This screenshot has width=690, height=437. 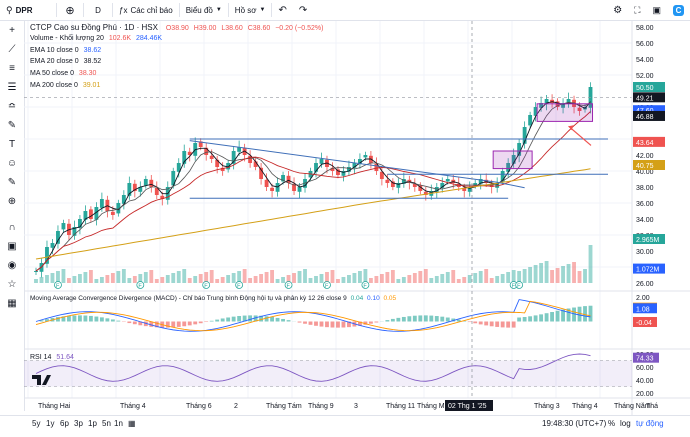 I want to click on fib-tool: ☰, so click(x=12, y=88).